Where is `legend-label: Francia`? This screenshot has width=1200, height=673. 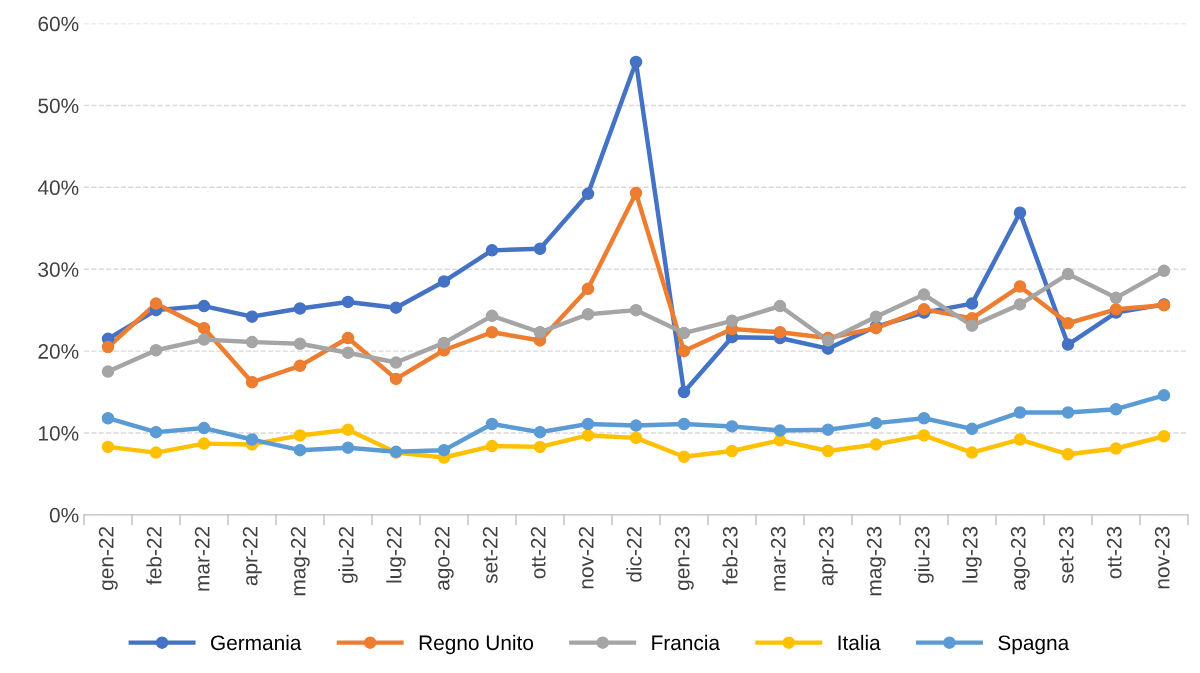 legend-label: Francia is located at coordinates (686, 642).